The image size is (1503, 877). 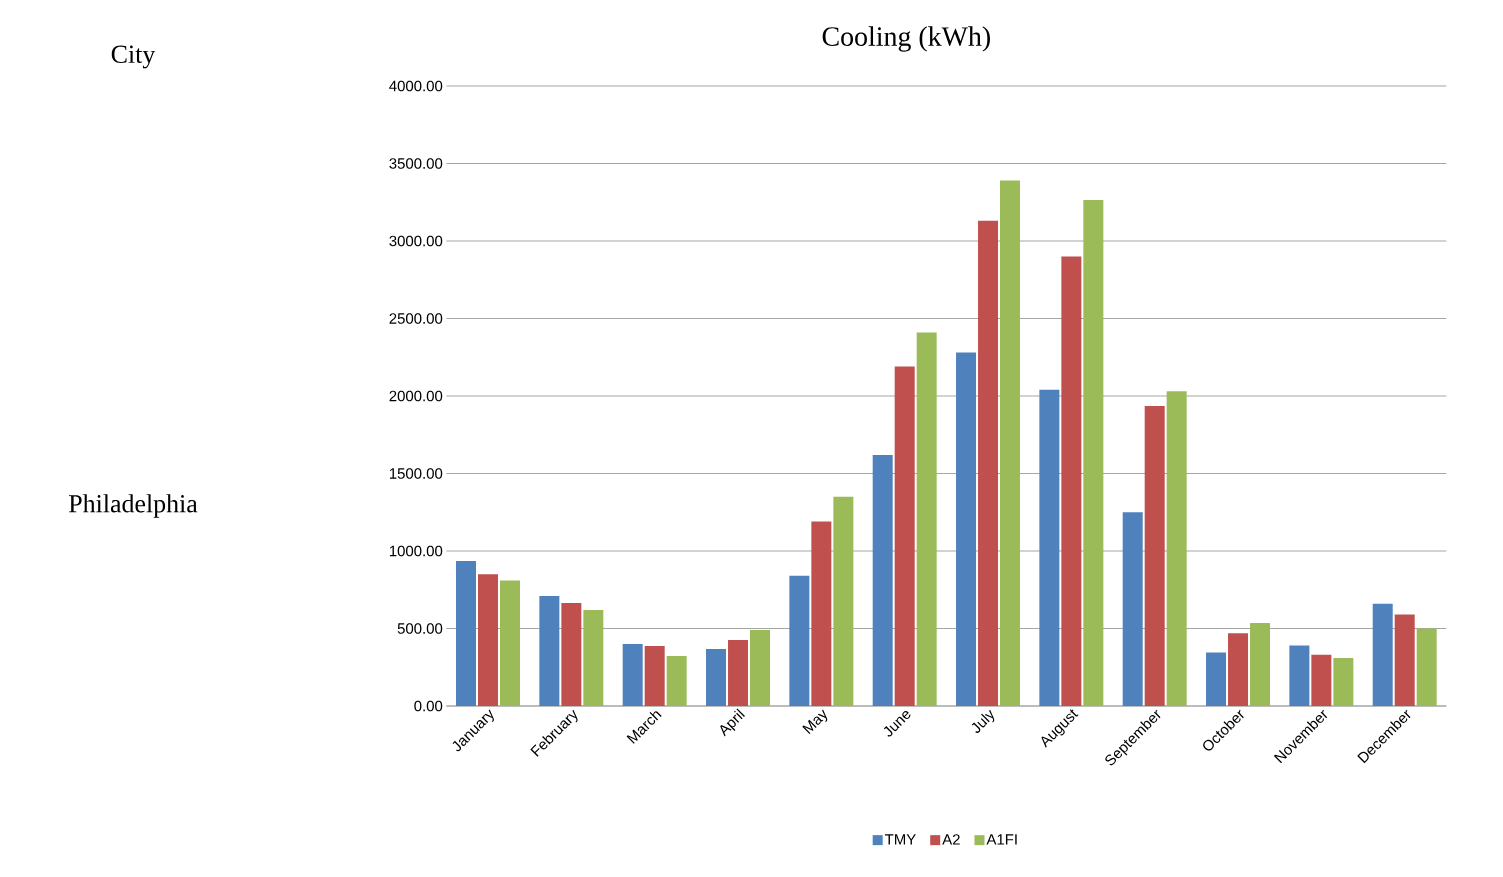 What do you see at coordinates (906, 39) in the screenshot?
I see `chart-title: Cooling (kWh)` at bounding box center [906, 39].